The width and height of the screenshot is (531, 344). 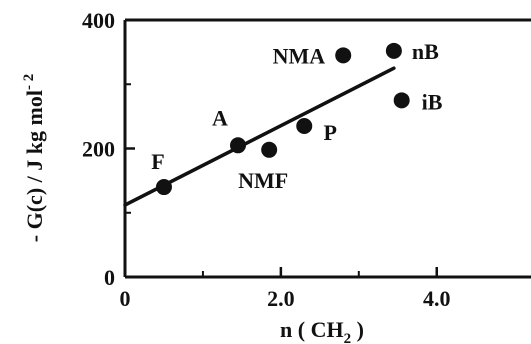 What do you see at coordinates (343, 55) in the screenshot?
I see `data-point-nma` at bounding box center [343, 55].